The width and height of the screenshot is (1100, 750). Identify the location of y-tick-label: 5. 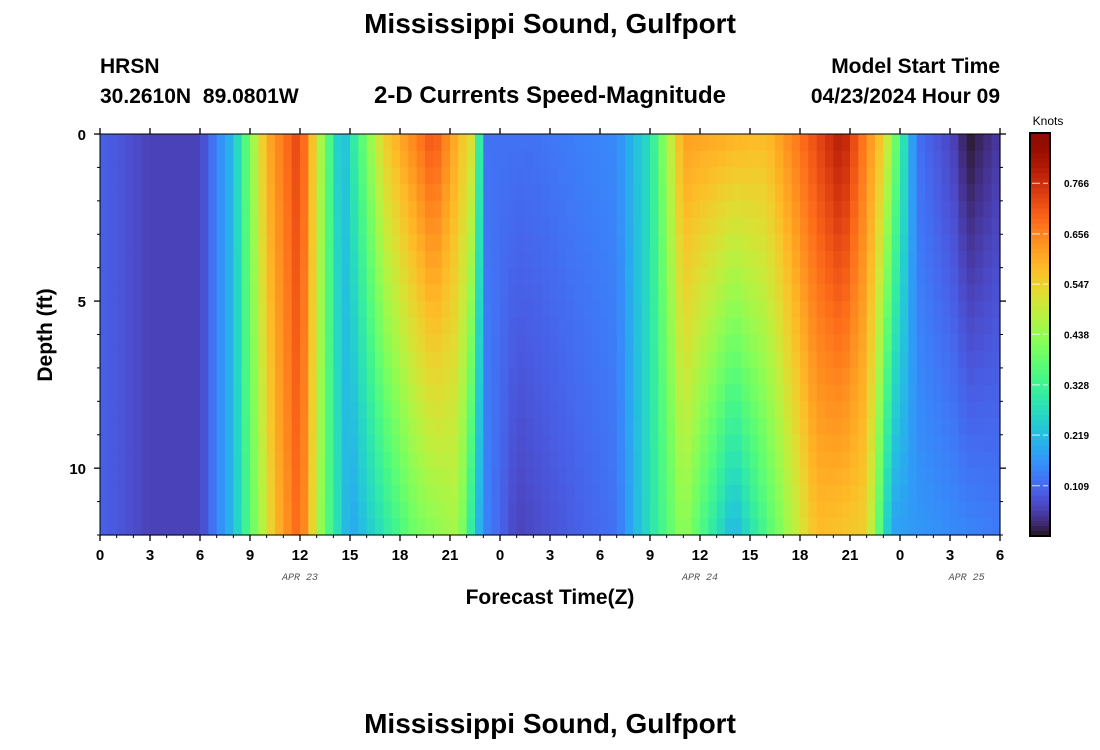
(82, 302).